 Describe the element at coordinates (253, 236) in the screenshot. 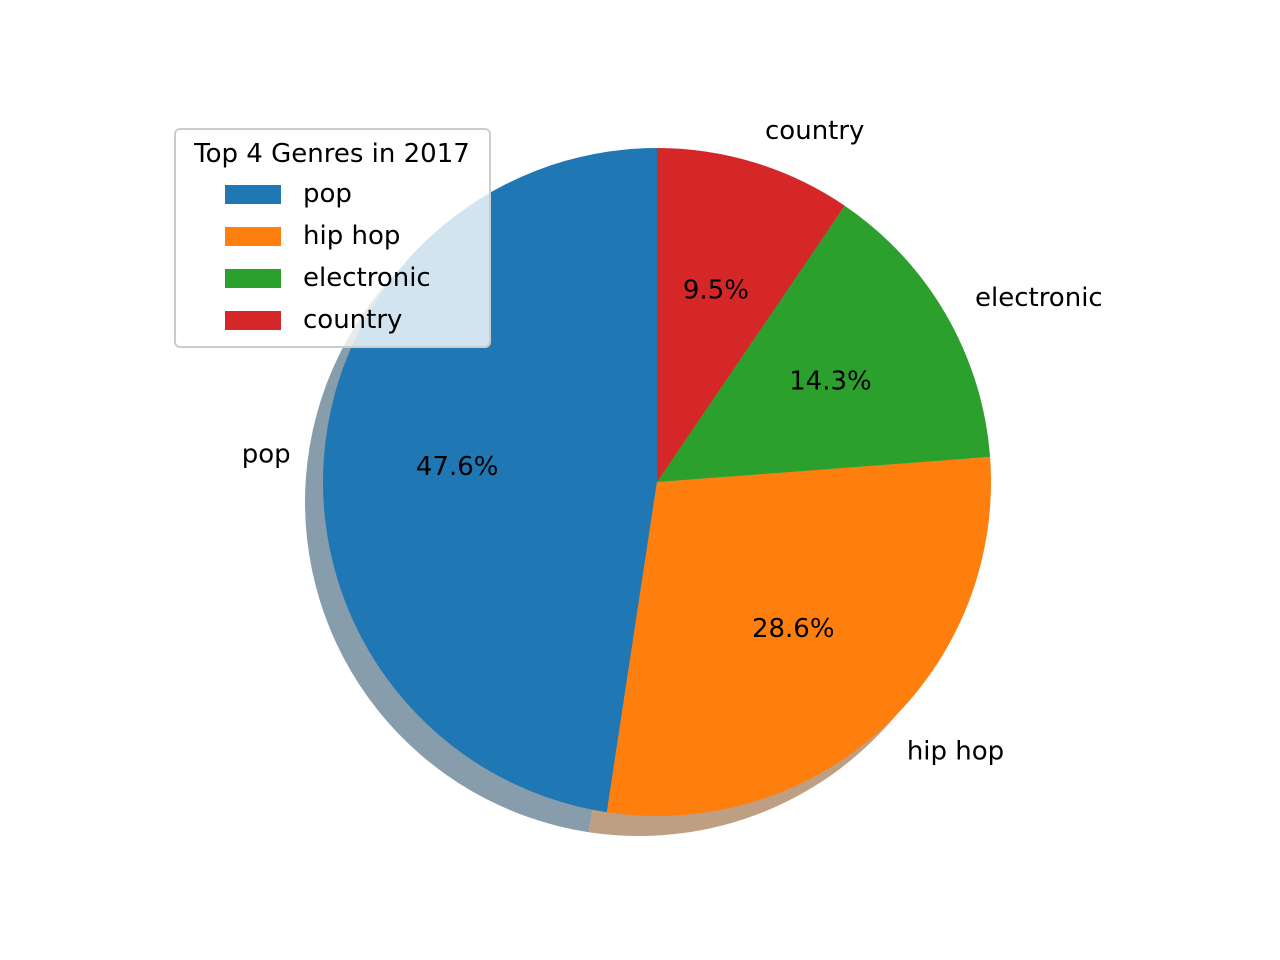

I see `legend-swatch-hip-hop` at that location.